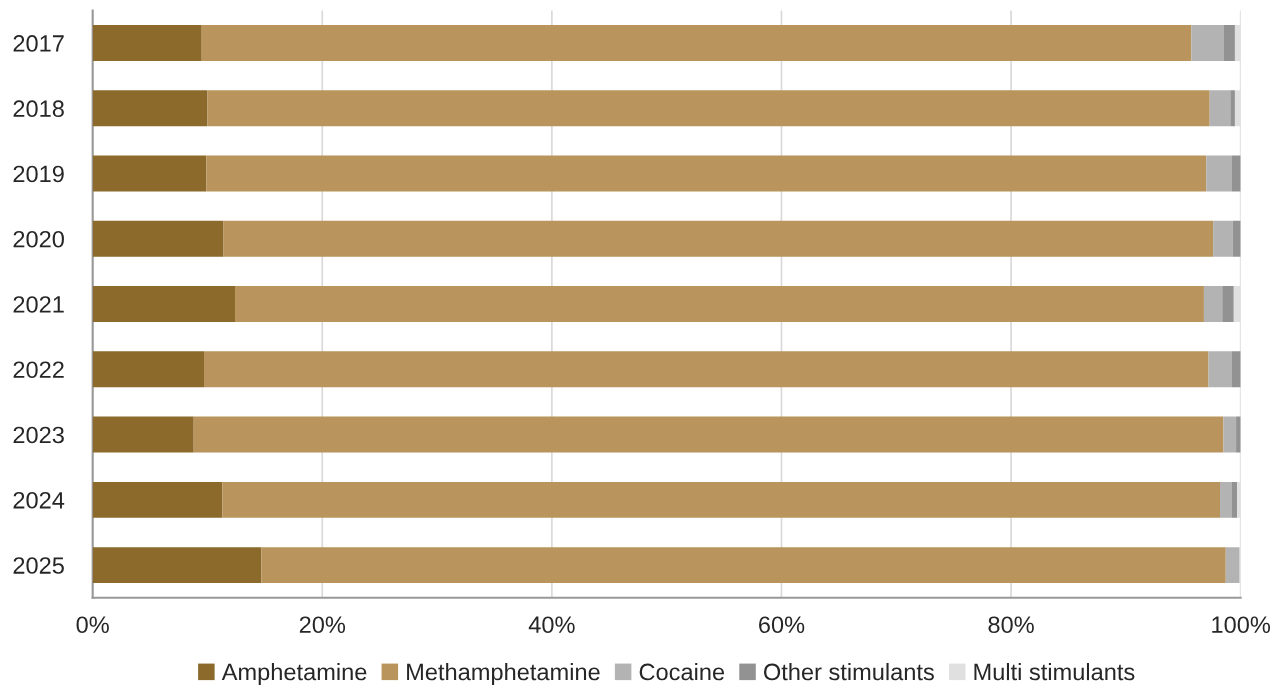 This screenshot has height=695, width=1287. I want to click on legend-label: Methamphetamine, so click(503, 674).